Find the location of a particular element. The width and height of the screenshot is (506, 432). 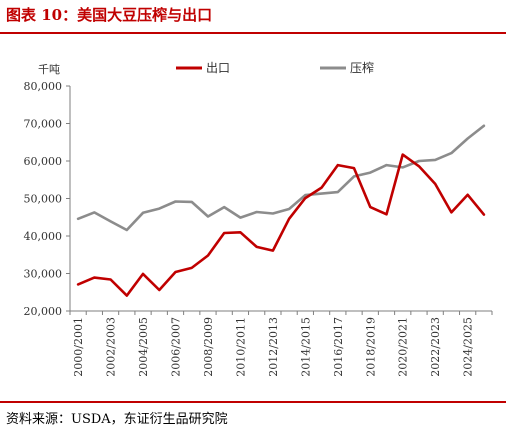

y-tick-label: 30,000 is located at coordinates (43, 274).